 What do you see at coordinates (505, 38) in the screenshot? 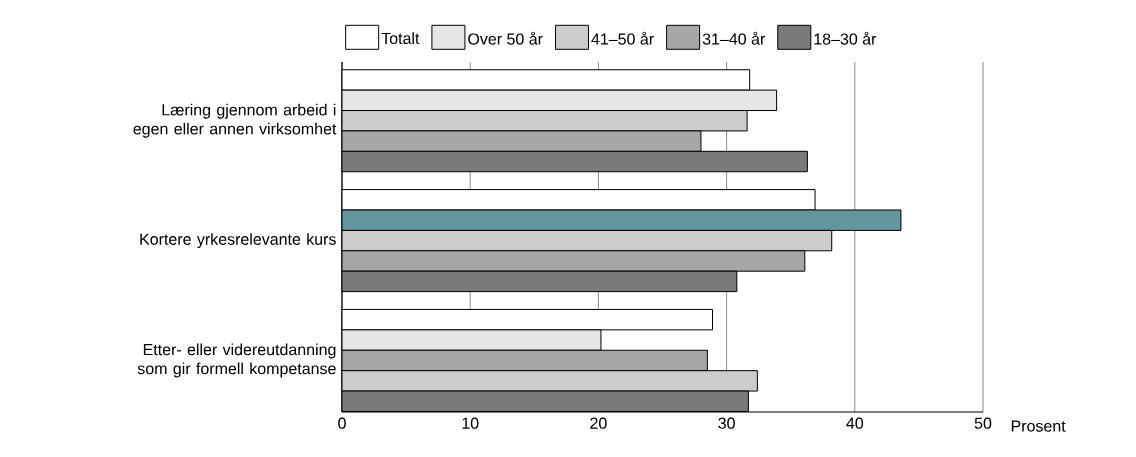
I see `legend-label: Over 50 år` at bounding box center [505, 38].